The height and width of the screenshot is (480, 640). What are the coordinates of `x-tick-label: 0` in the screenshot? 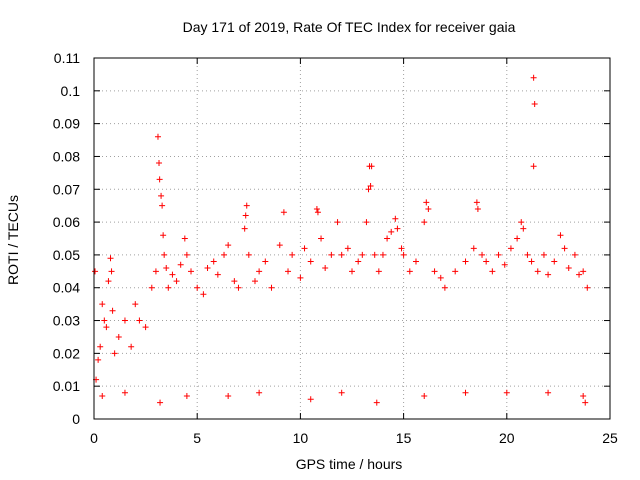 It's located at (94, 438).